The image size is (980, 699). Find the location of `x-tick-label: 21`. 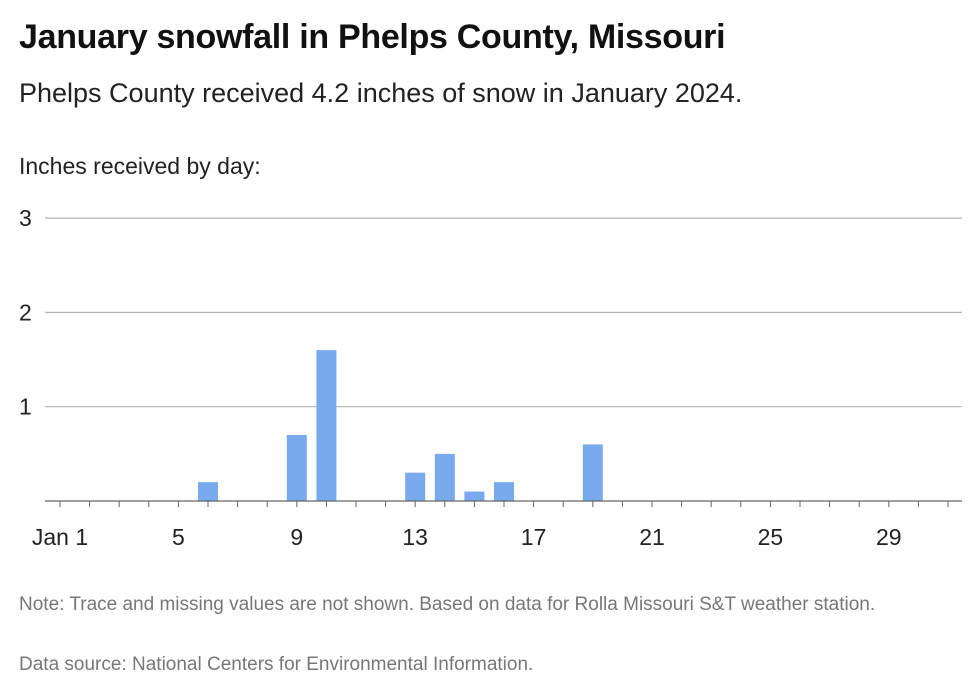

x-tick-label: 21 is located at coordinates (652, 537).